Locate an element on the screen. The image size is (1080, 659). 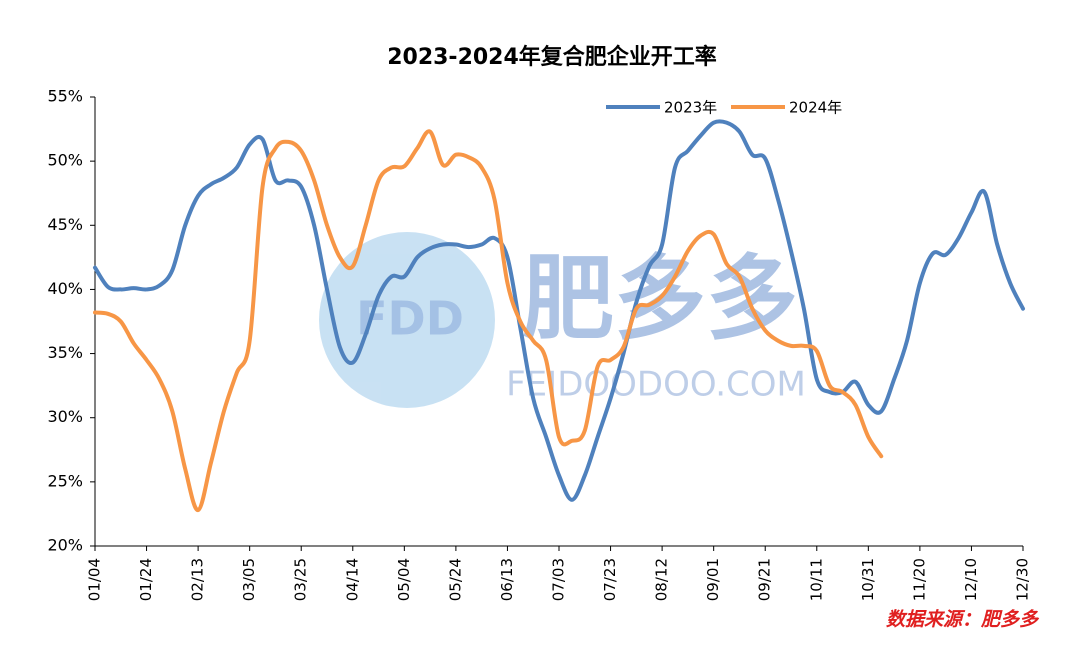
x-tick-label: 03/05 is located at coordinates (249, 579).